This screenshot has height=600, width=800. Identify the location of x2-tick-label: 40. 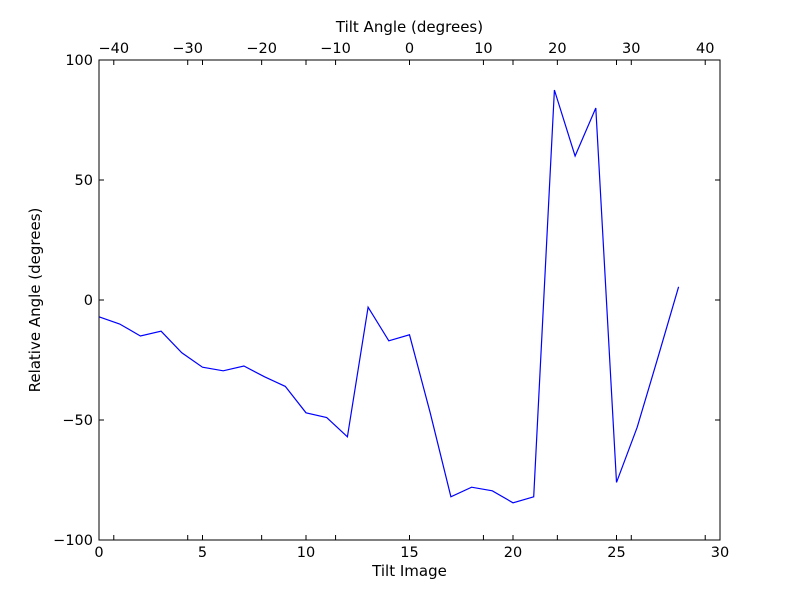
(705, 49).